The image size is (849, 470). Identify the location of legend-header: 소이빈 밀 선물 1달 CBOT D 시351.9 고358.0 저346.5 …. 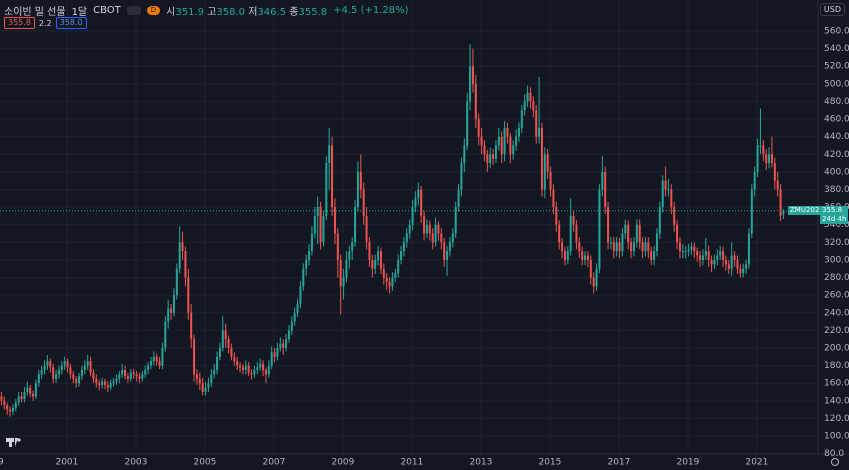
(206, 10).